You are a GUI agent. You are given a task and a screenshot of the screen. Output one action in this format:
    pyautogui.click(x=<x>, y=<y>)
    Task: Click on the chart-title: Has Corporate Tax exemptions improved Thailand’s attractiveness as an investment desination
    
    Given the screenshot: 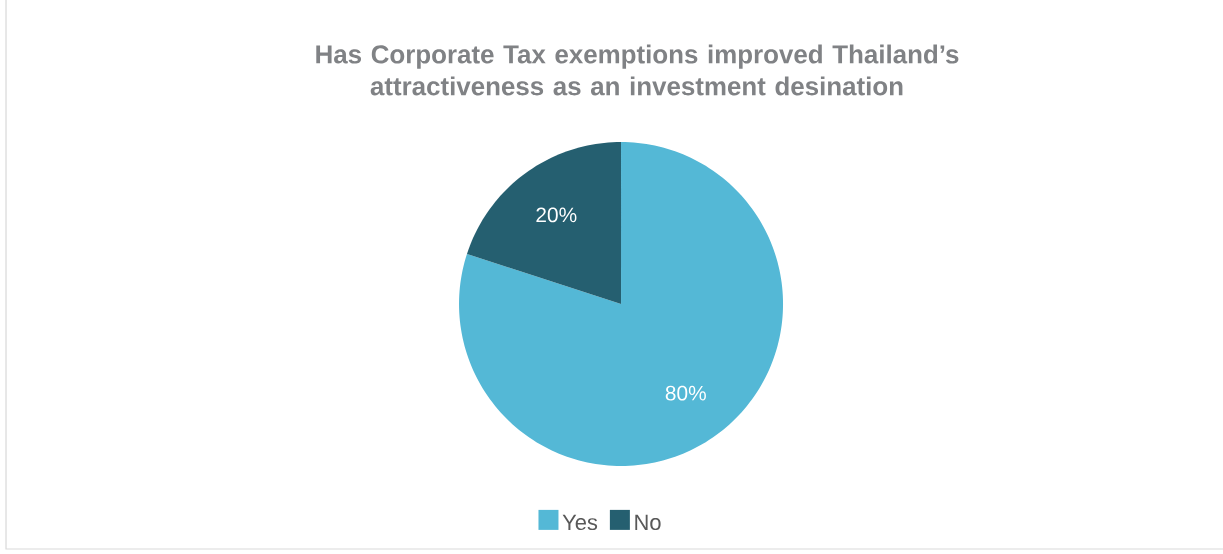 What is the action you would take?
    pyautogui.click(x=637, y=70)
    